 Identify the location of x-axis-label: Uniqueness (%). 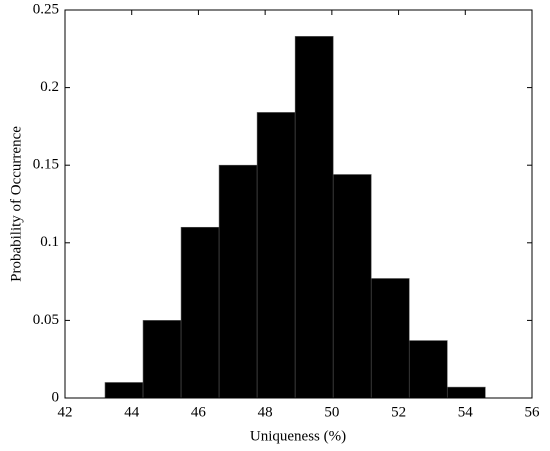
(298, 436).